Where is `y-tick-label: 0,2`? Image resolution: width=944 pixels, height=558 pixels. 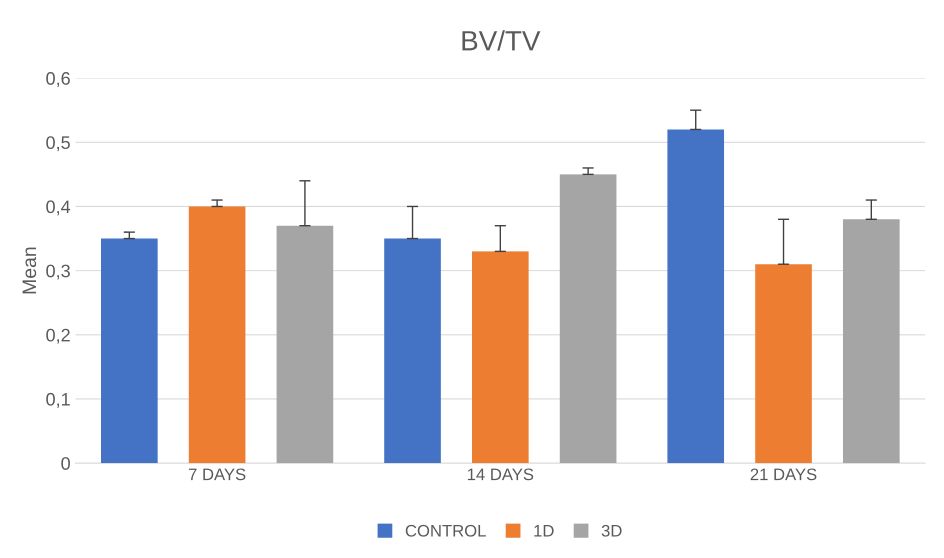 y-tick-label: 0,2 is located at coordinates (58, 336).